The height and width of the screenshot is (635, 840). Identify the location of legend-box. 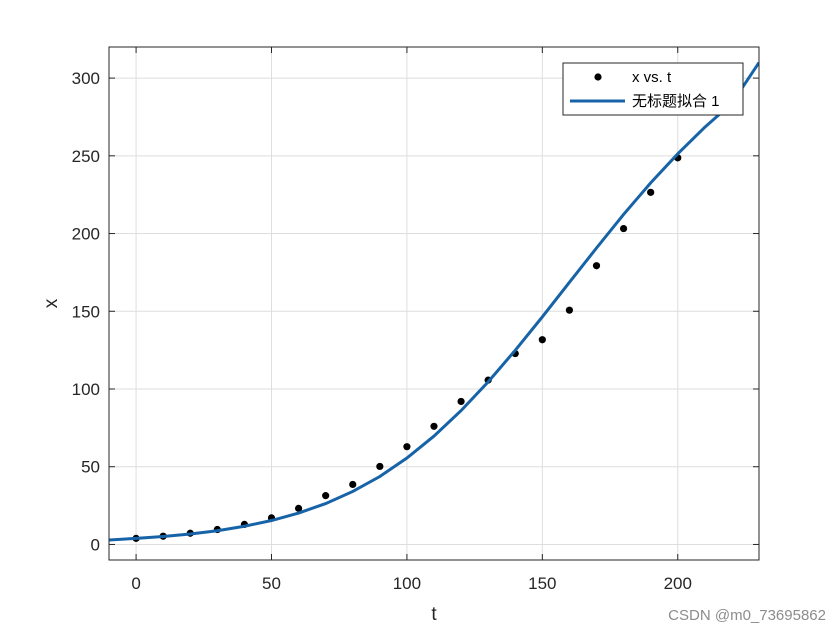
(653, 89).